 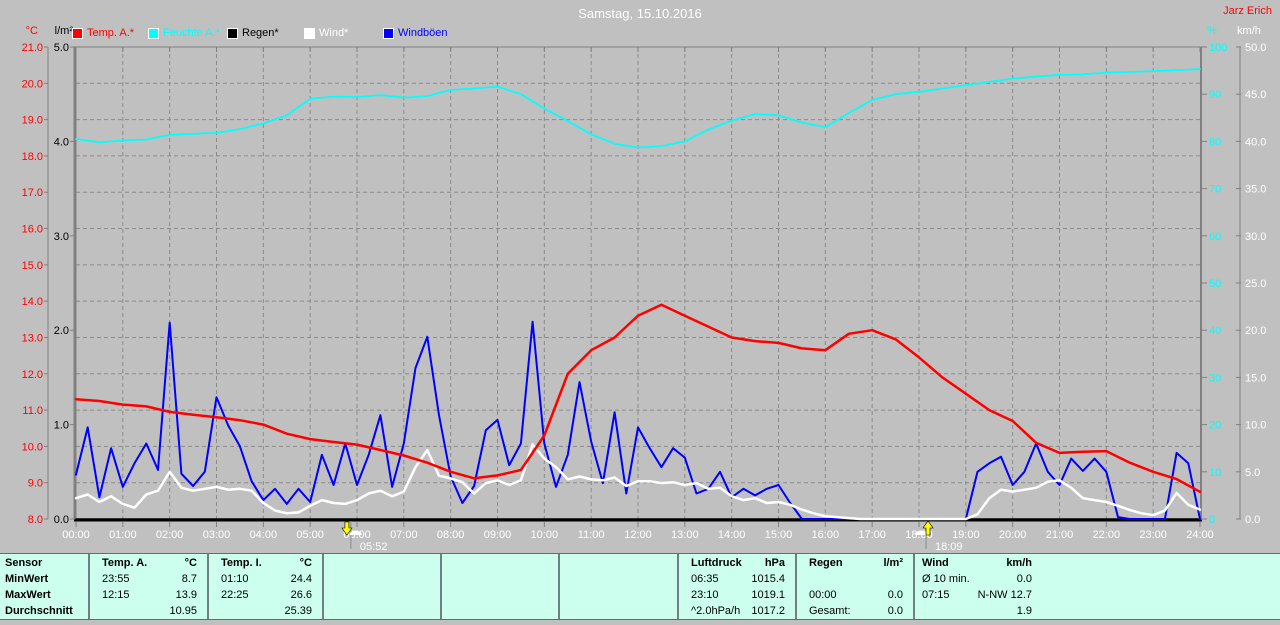 I want to click on legend-item-3: Wind*, so click(x=326, y=33).